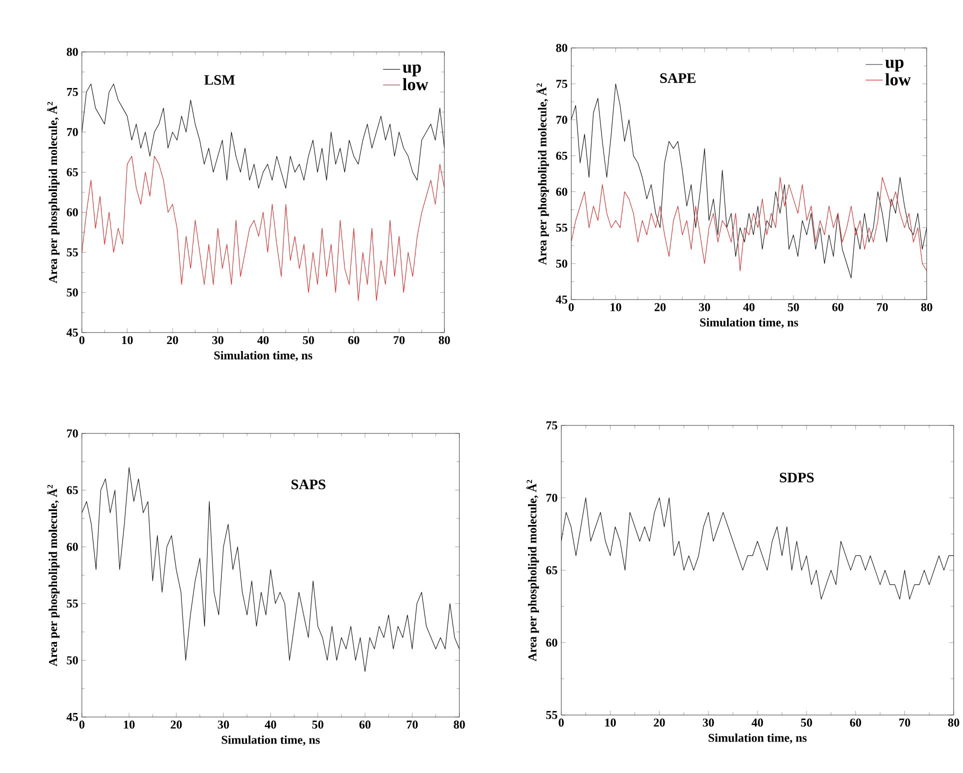 This screenshot has height=773, width=963. Describe the element at coordinates (678, 78) in the screenshot. I see `annotation: SAPE` at that location.